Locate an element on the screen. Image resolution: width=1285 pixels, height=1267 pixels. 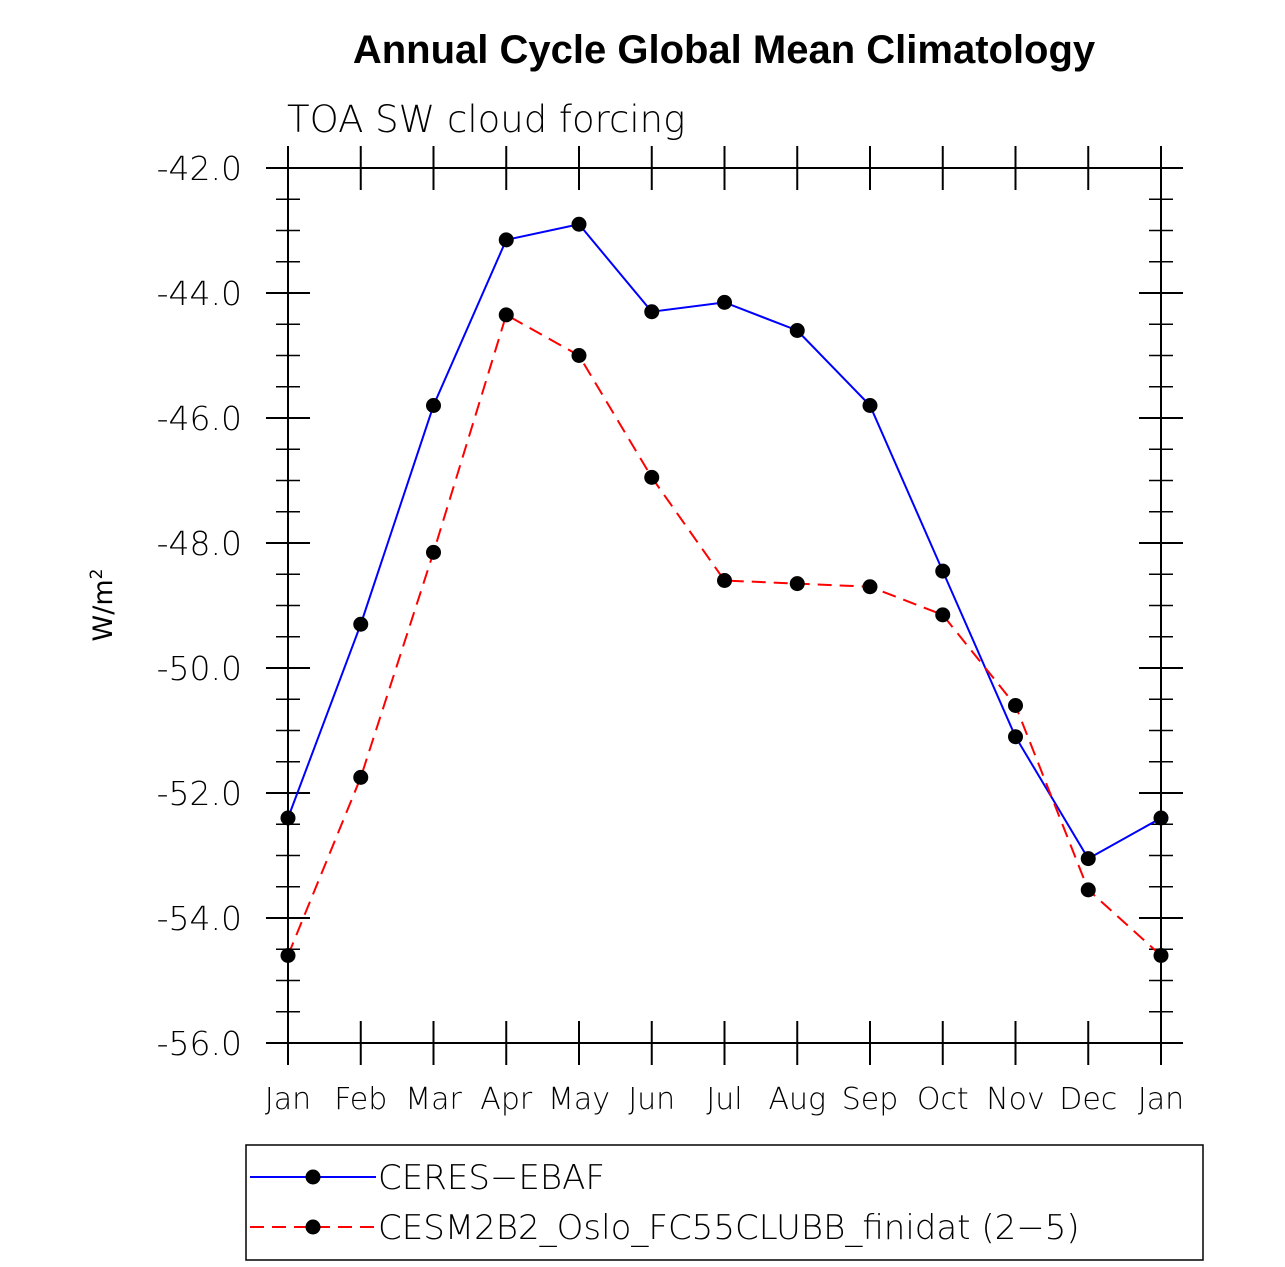
x-tick-label: Feb is located at coordinates (360, 1099).